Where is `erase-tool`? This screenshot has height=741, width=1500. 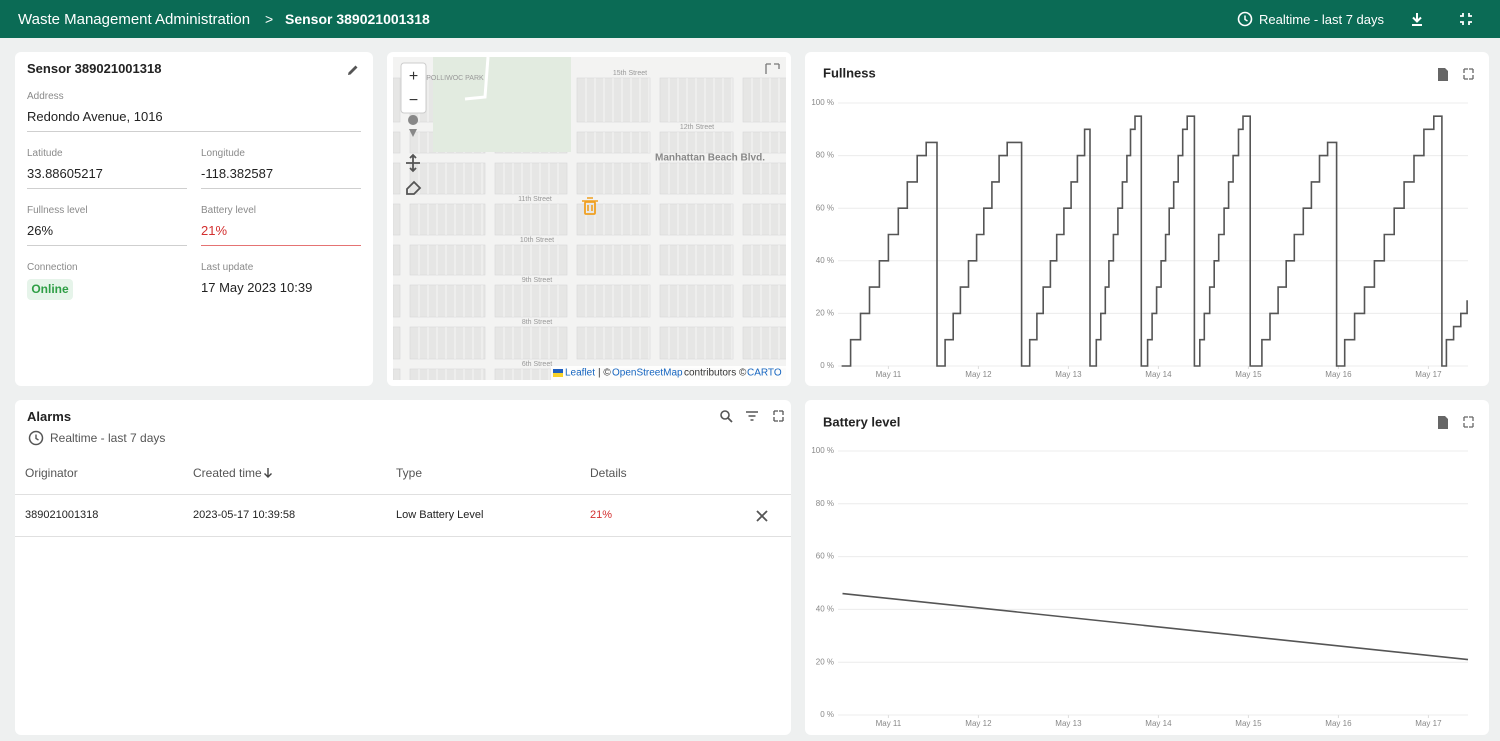 erase-tool is located at coordinates (414, 187).